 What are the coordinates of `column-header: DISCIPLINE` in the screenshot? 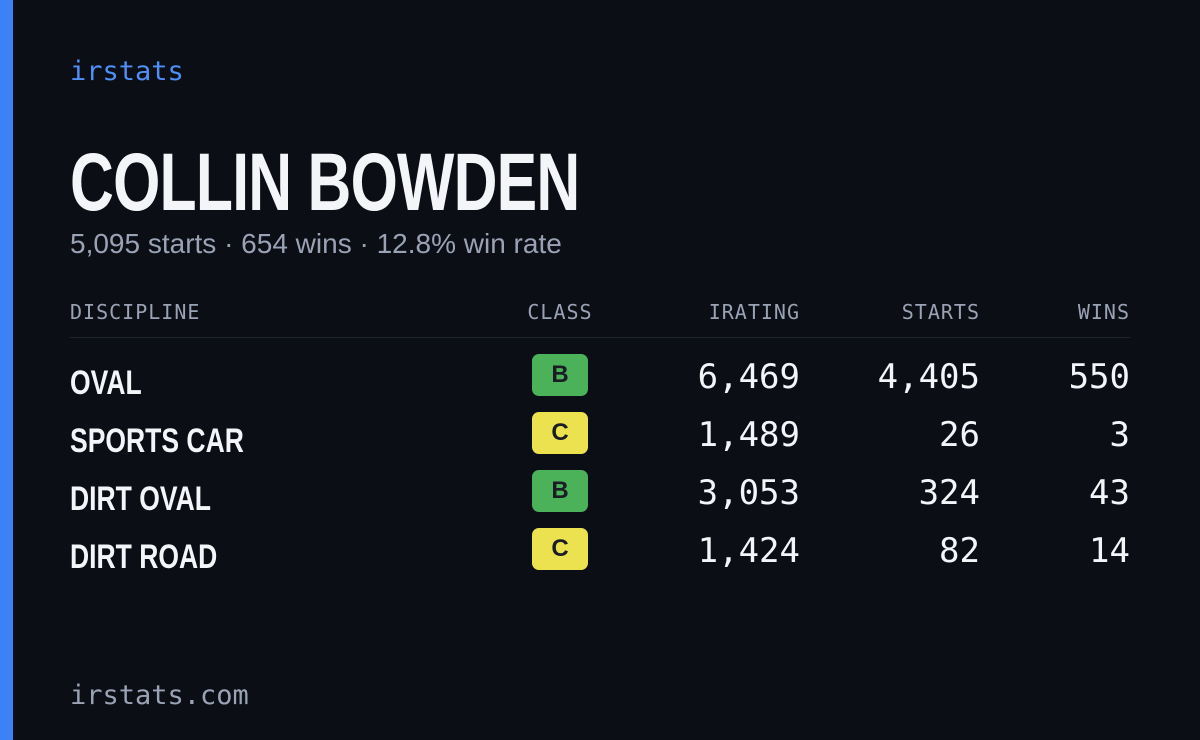 It's located at (135, 312).